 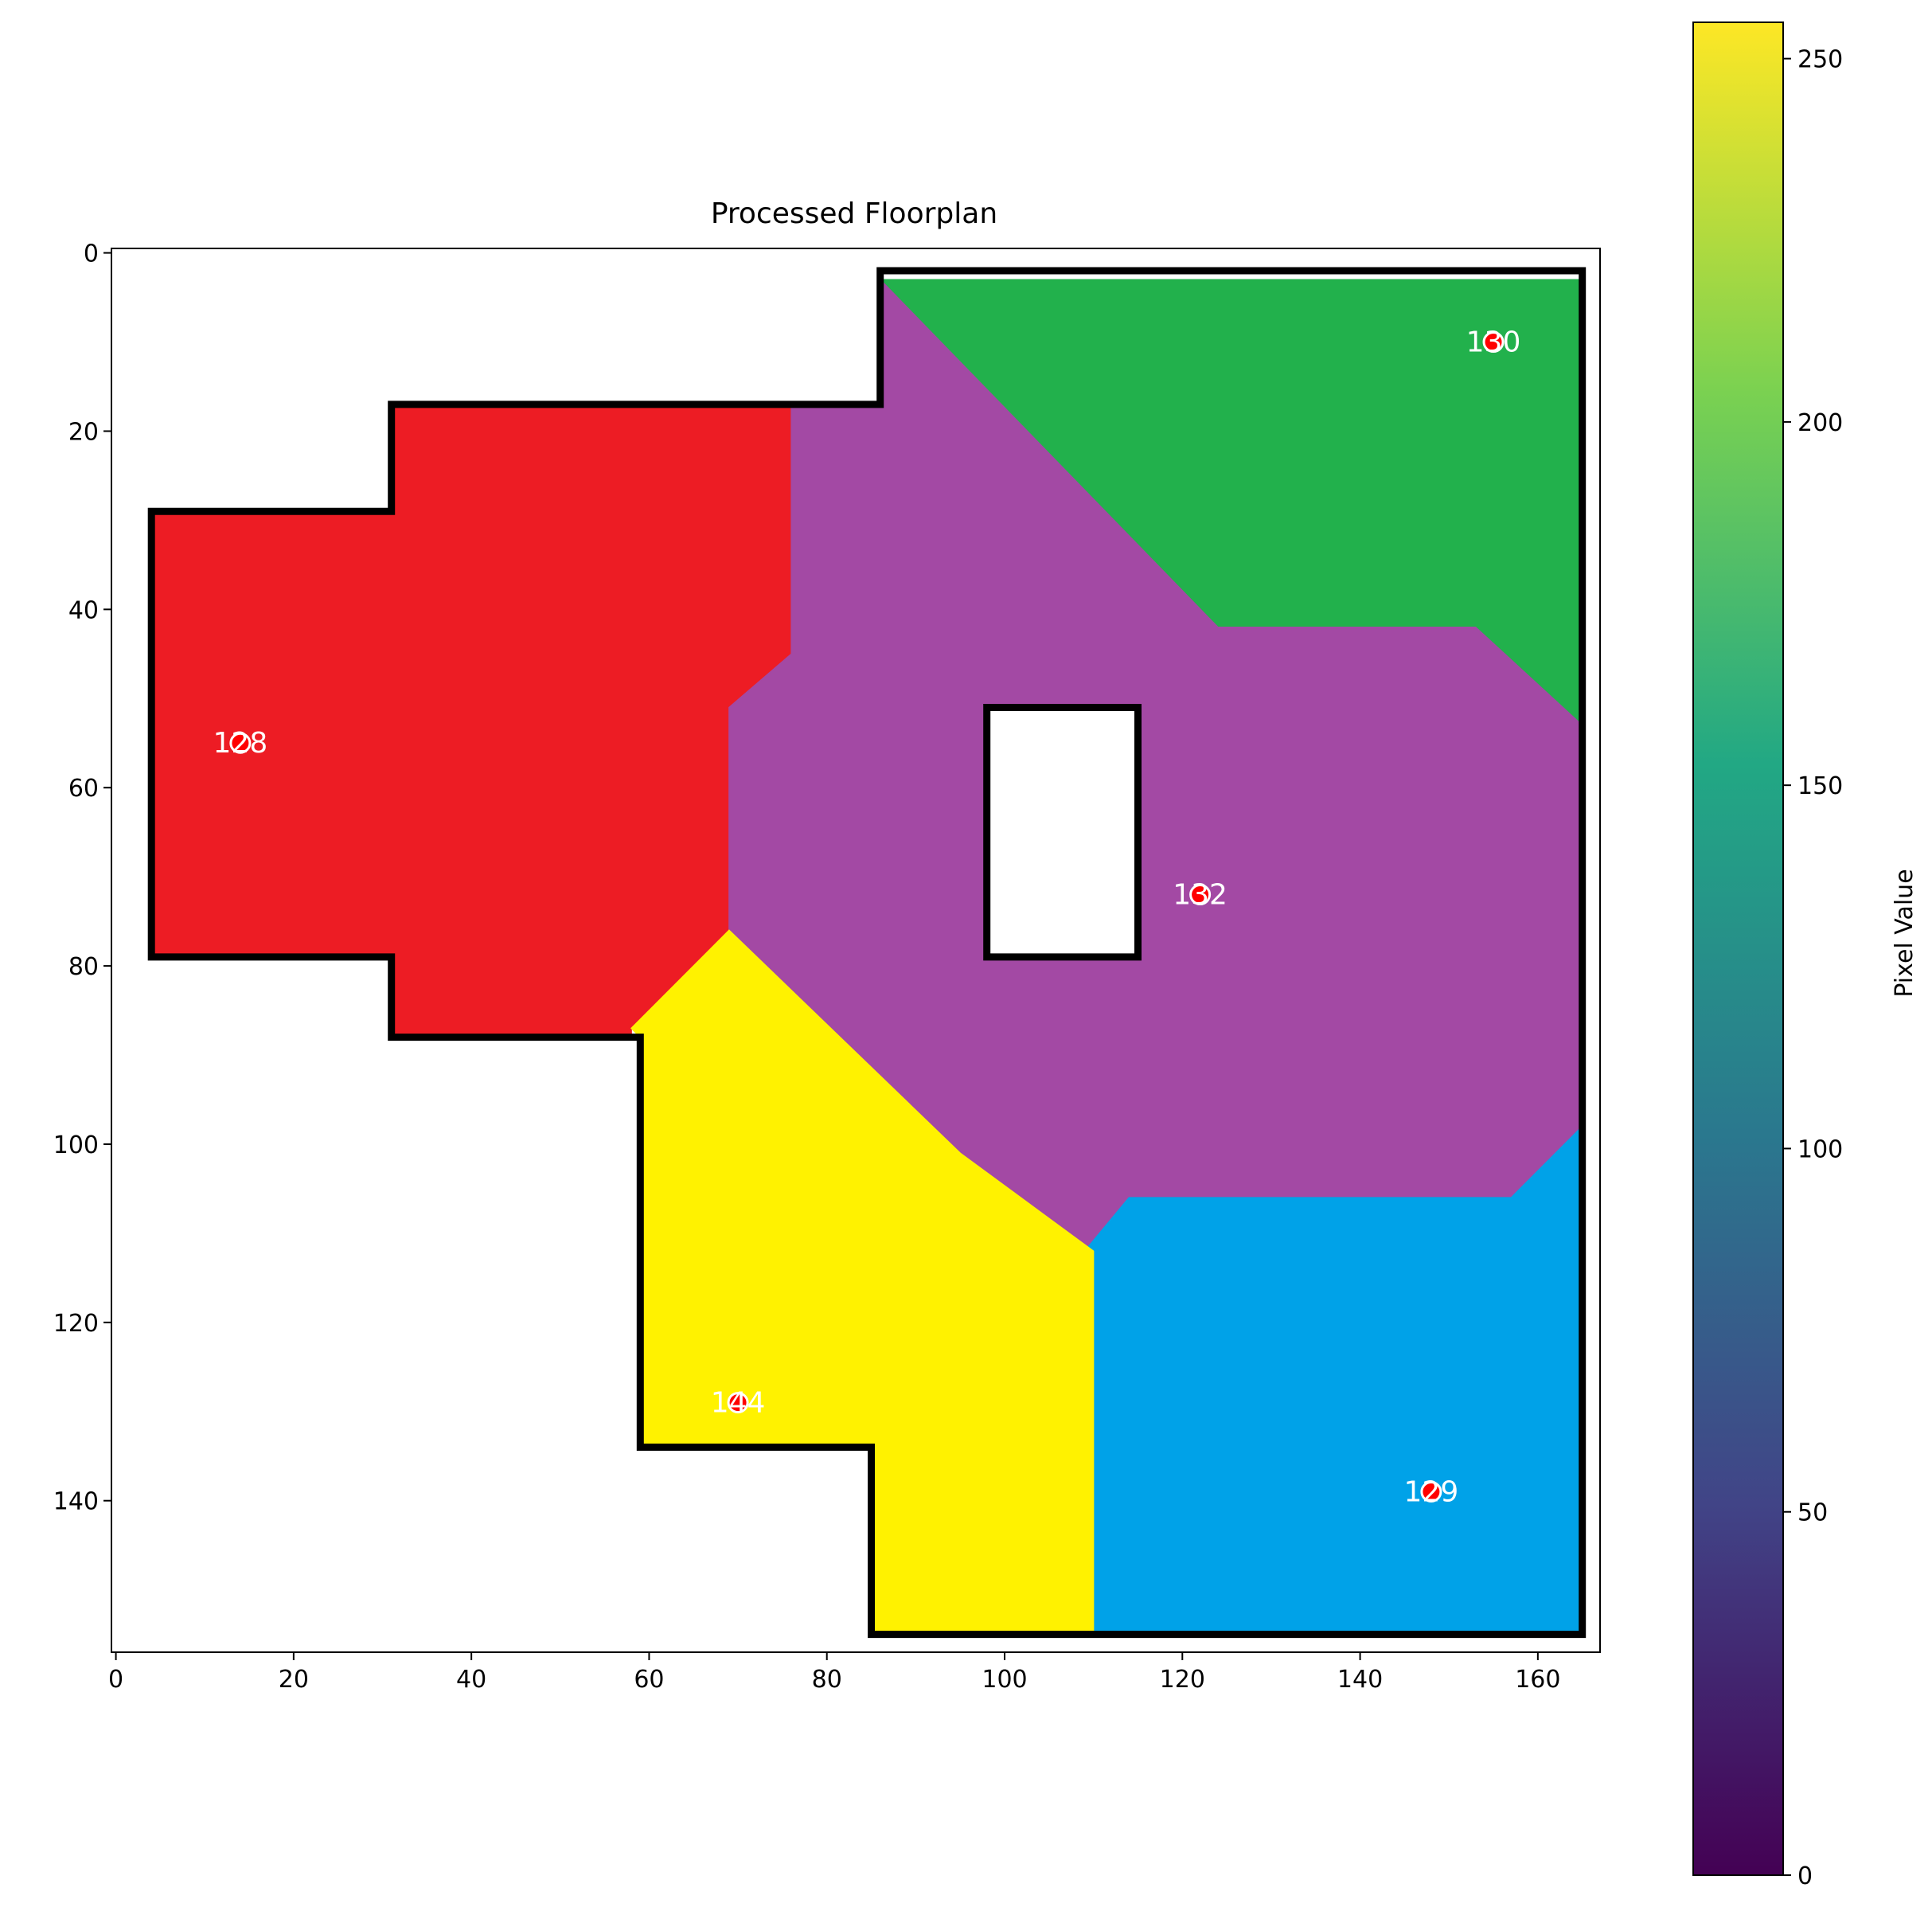 I want to click on colorbar-tick-label: 150, so click(x=1820, y=786).